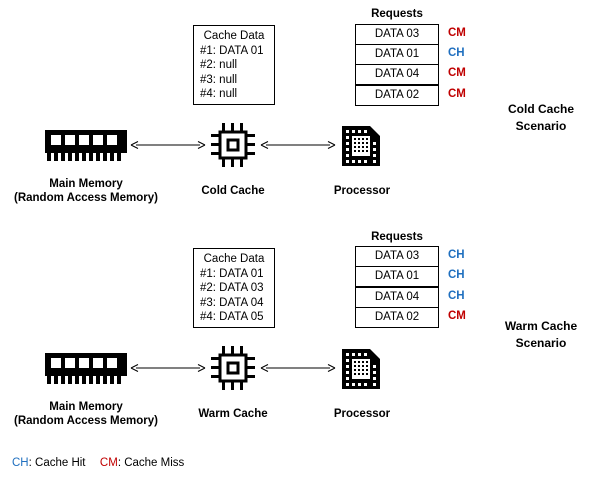  I want to click on cold-memory-label: Main Memory (Random Access Memory), so click(86, 191).